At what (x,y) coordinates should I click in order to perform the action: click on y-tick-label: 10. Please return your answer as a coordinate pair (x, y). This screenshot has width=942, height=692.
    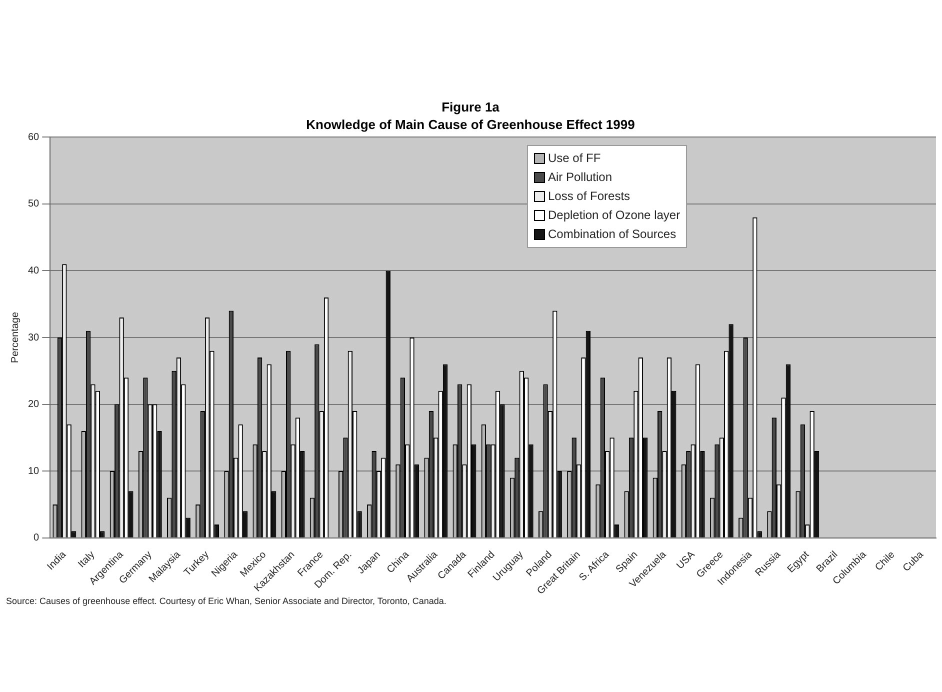
    Looking at the image, I should click on (34, 471).